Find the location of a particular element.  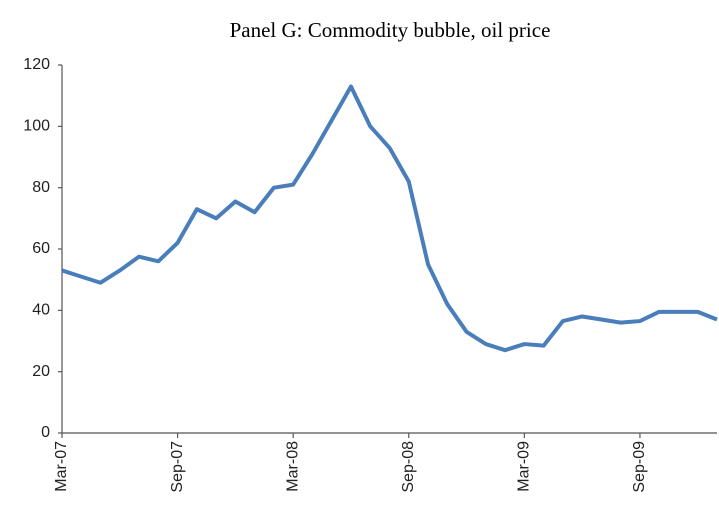

chart-title: Panel G: Commodity bubble, oil price is located at coordinates (390, 30).